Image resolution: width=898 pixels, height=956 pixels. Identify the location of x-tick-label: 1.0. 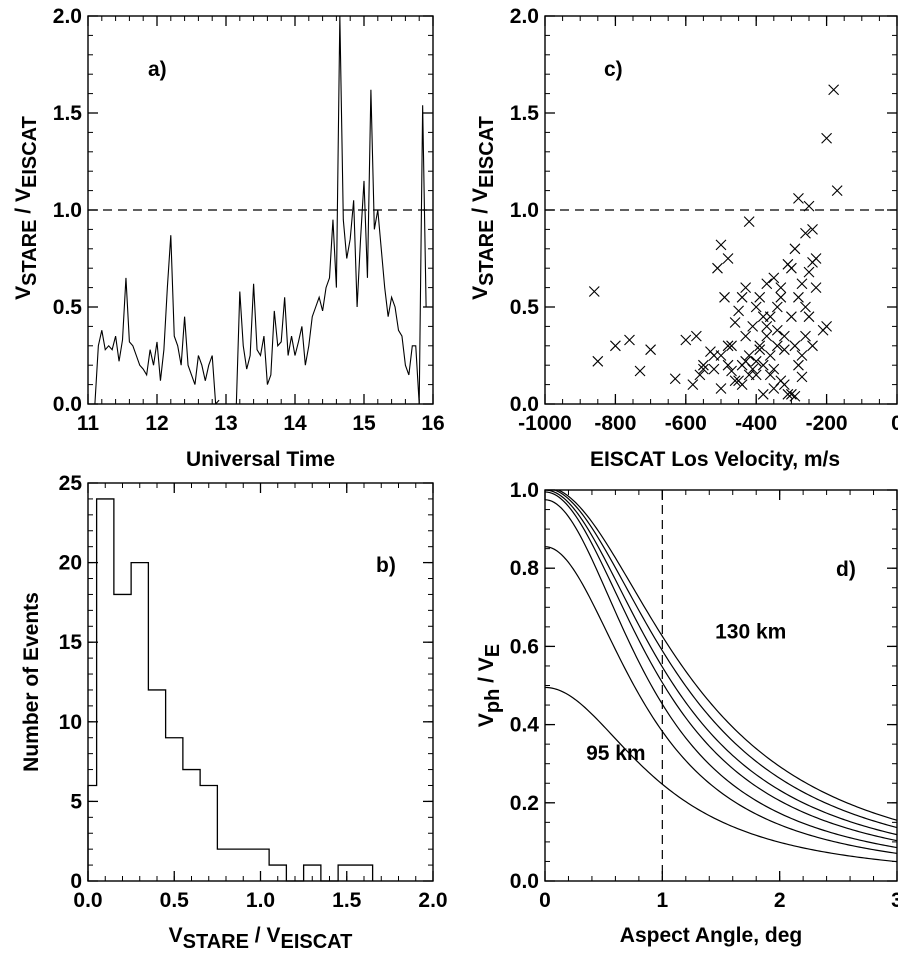
(260, 900).